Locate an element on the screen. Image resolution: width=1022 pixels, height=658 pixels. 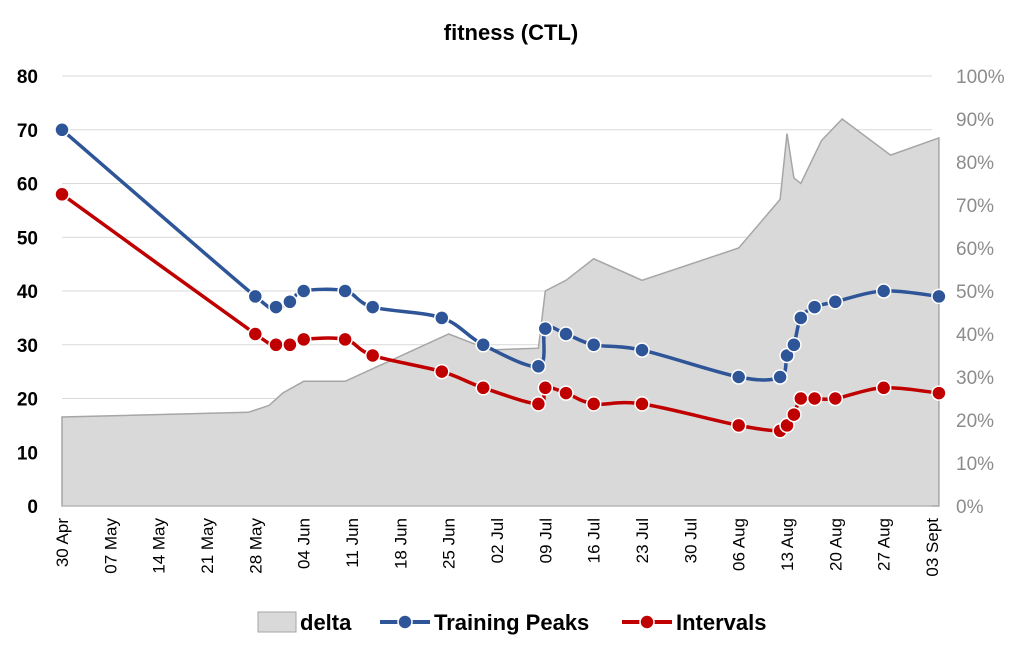
x-tick-label: 16 Jul is located at coordinates (594, 540).